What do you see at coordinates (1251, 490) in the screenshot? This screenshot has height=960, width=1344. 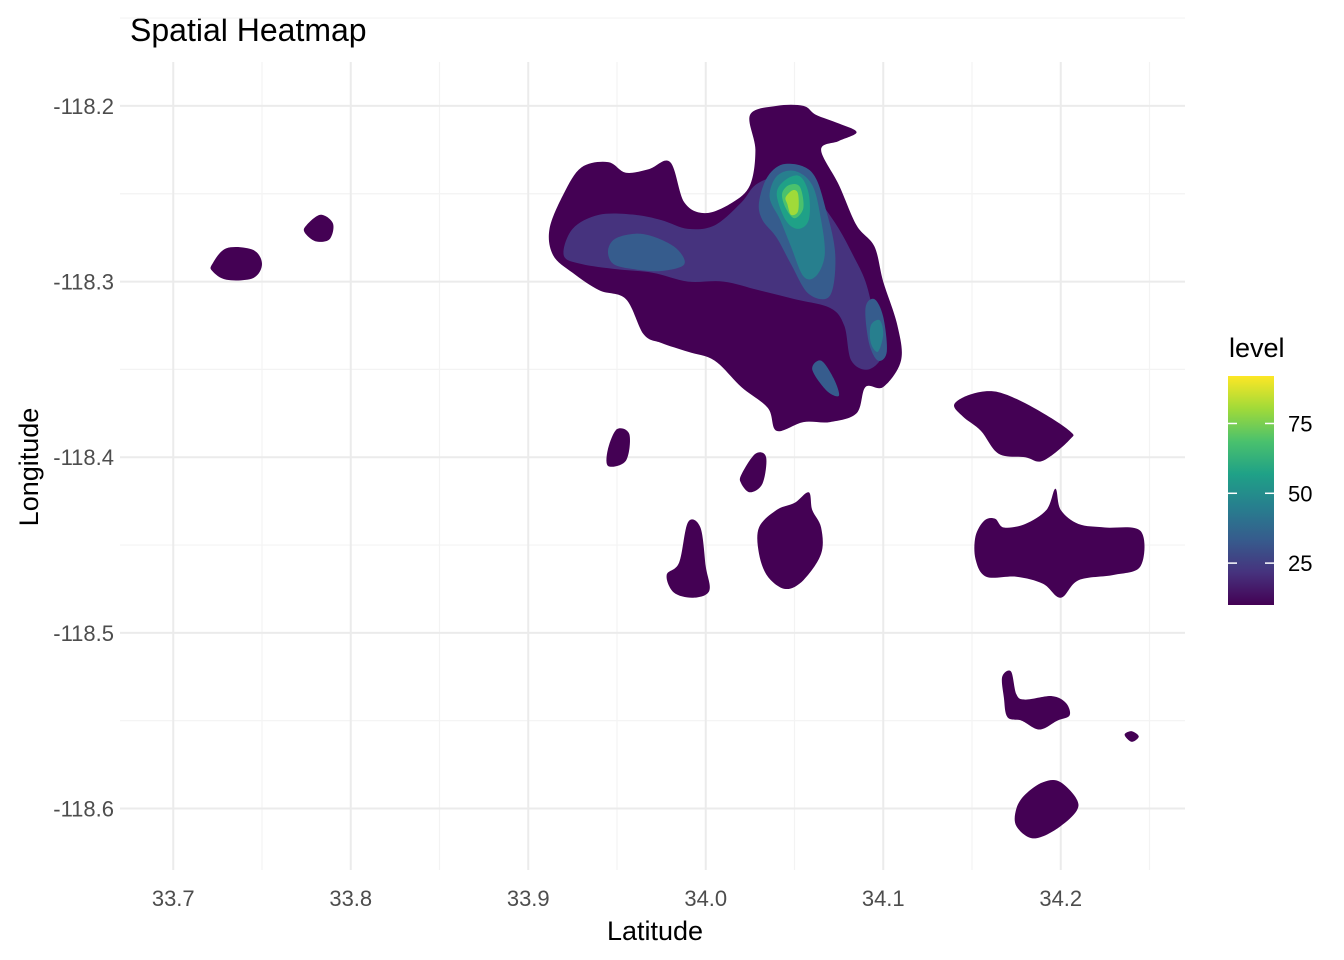 I see `legend-colorbar` at bounding box center [1251, 490].